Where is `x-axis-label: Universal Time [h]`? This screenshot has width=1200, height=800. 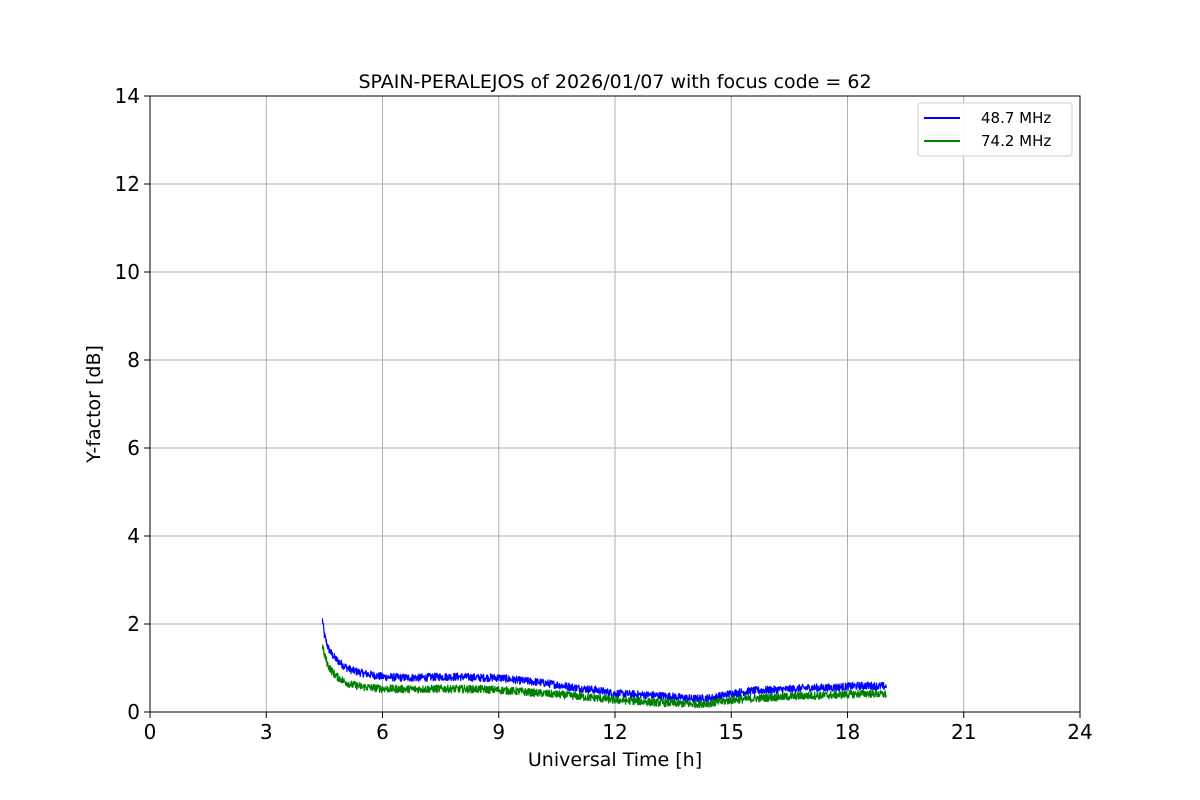
x-axis-label: Universal Time [h] is located at coordinates (615, 760).